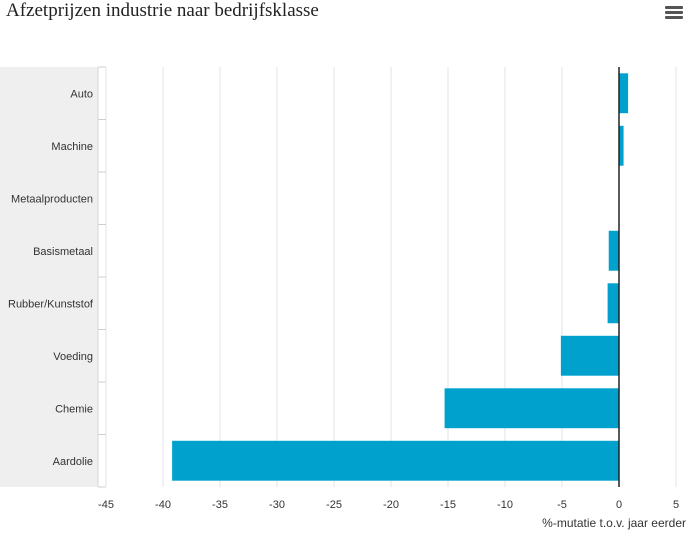 The height and width of the screenshot is (545, 691). Describe the element at coordinates (624, 93) in the screenshot. I see `bar-auto` at that location.